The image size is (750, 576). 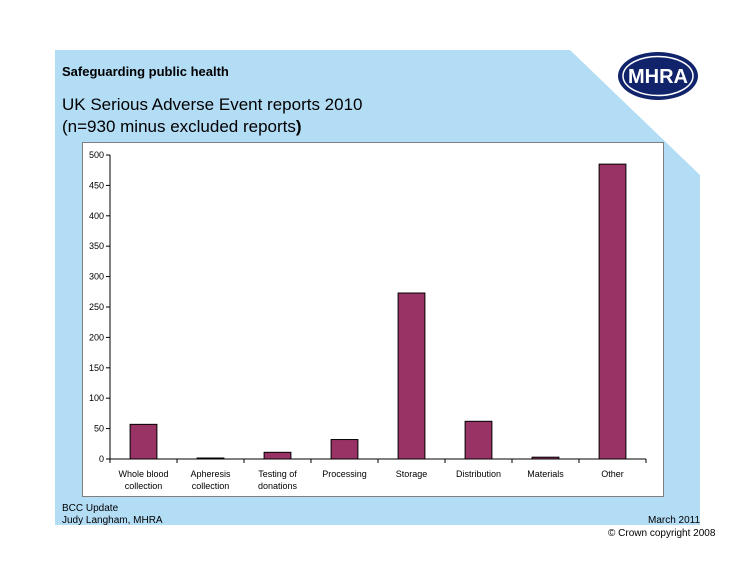 I want to click on x-category-label: Storage, so click(x=412, y=474).